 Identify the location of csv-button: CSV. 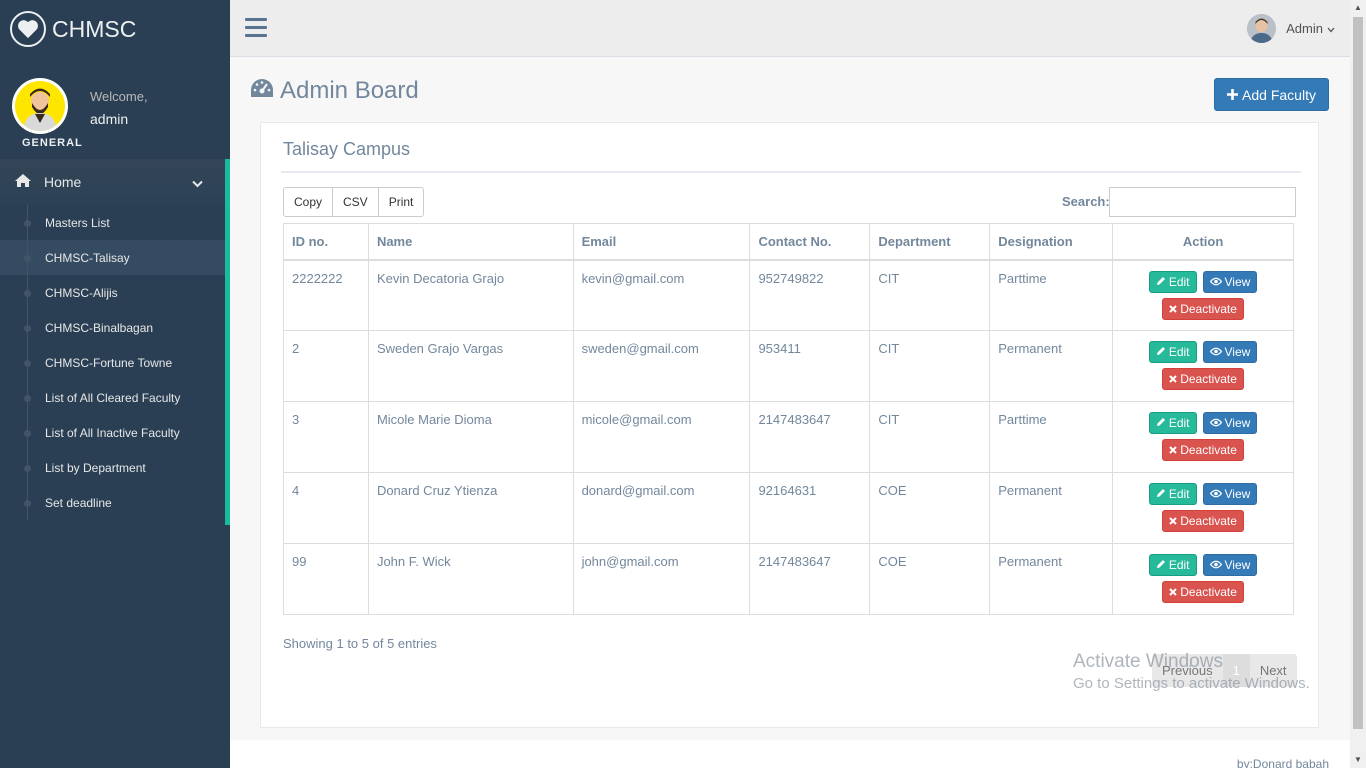
(355, 202).